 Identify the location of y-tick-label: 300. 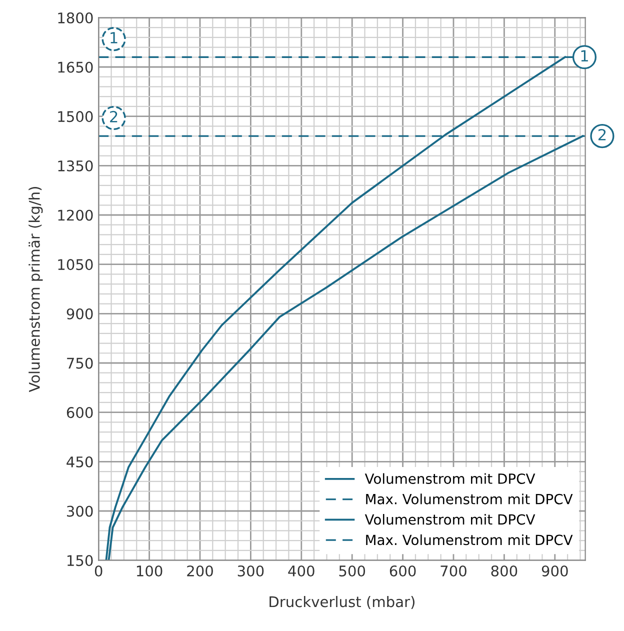
(80, 511).